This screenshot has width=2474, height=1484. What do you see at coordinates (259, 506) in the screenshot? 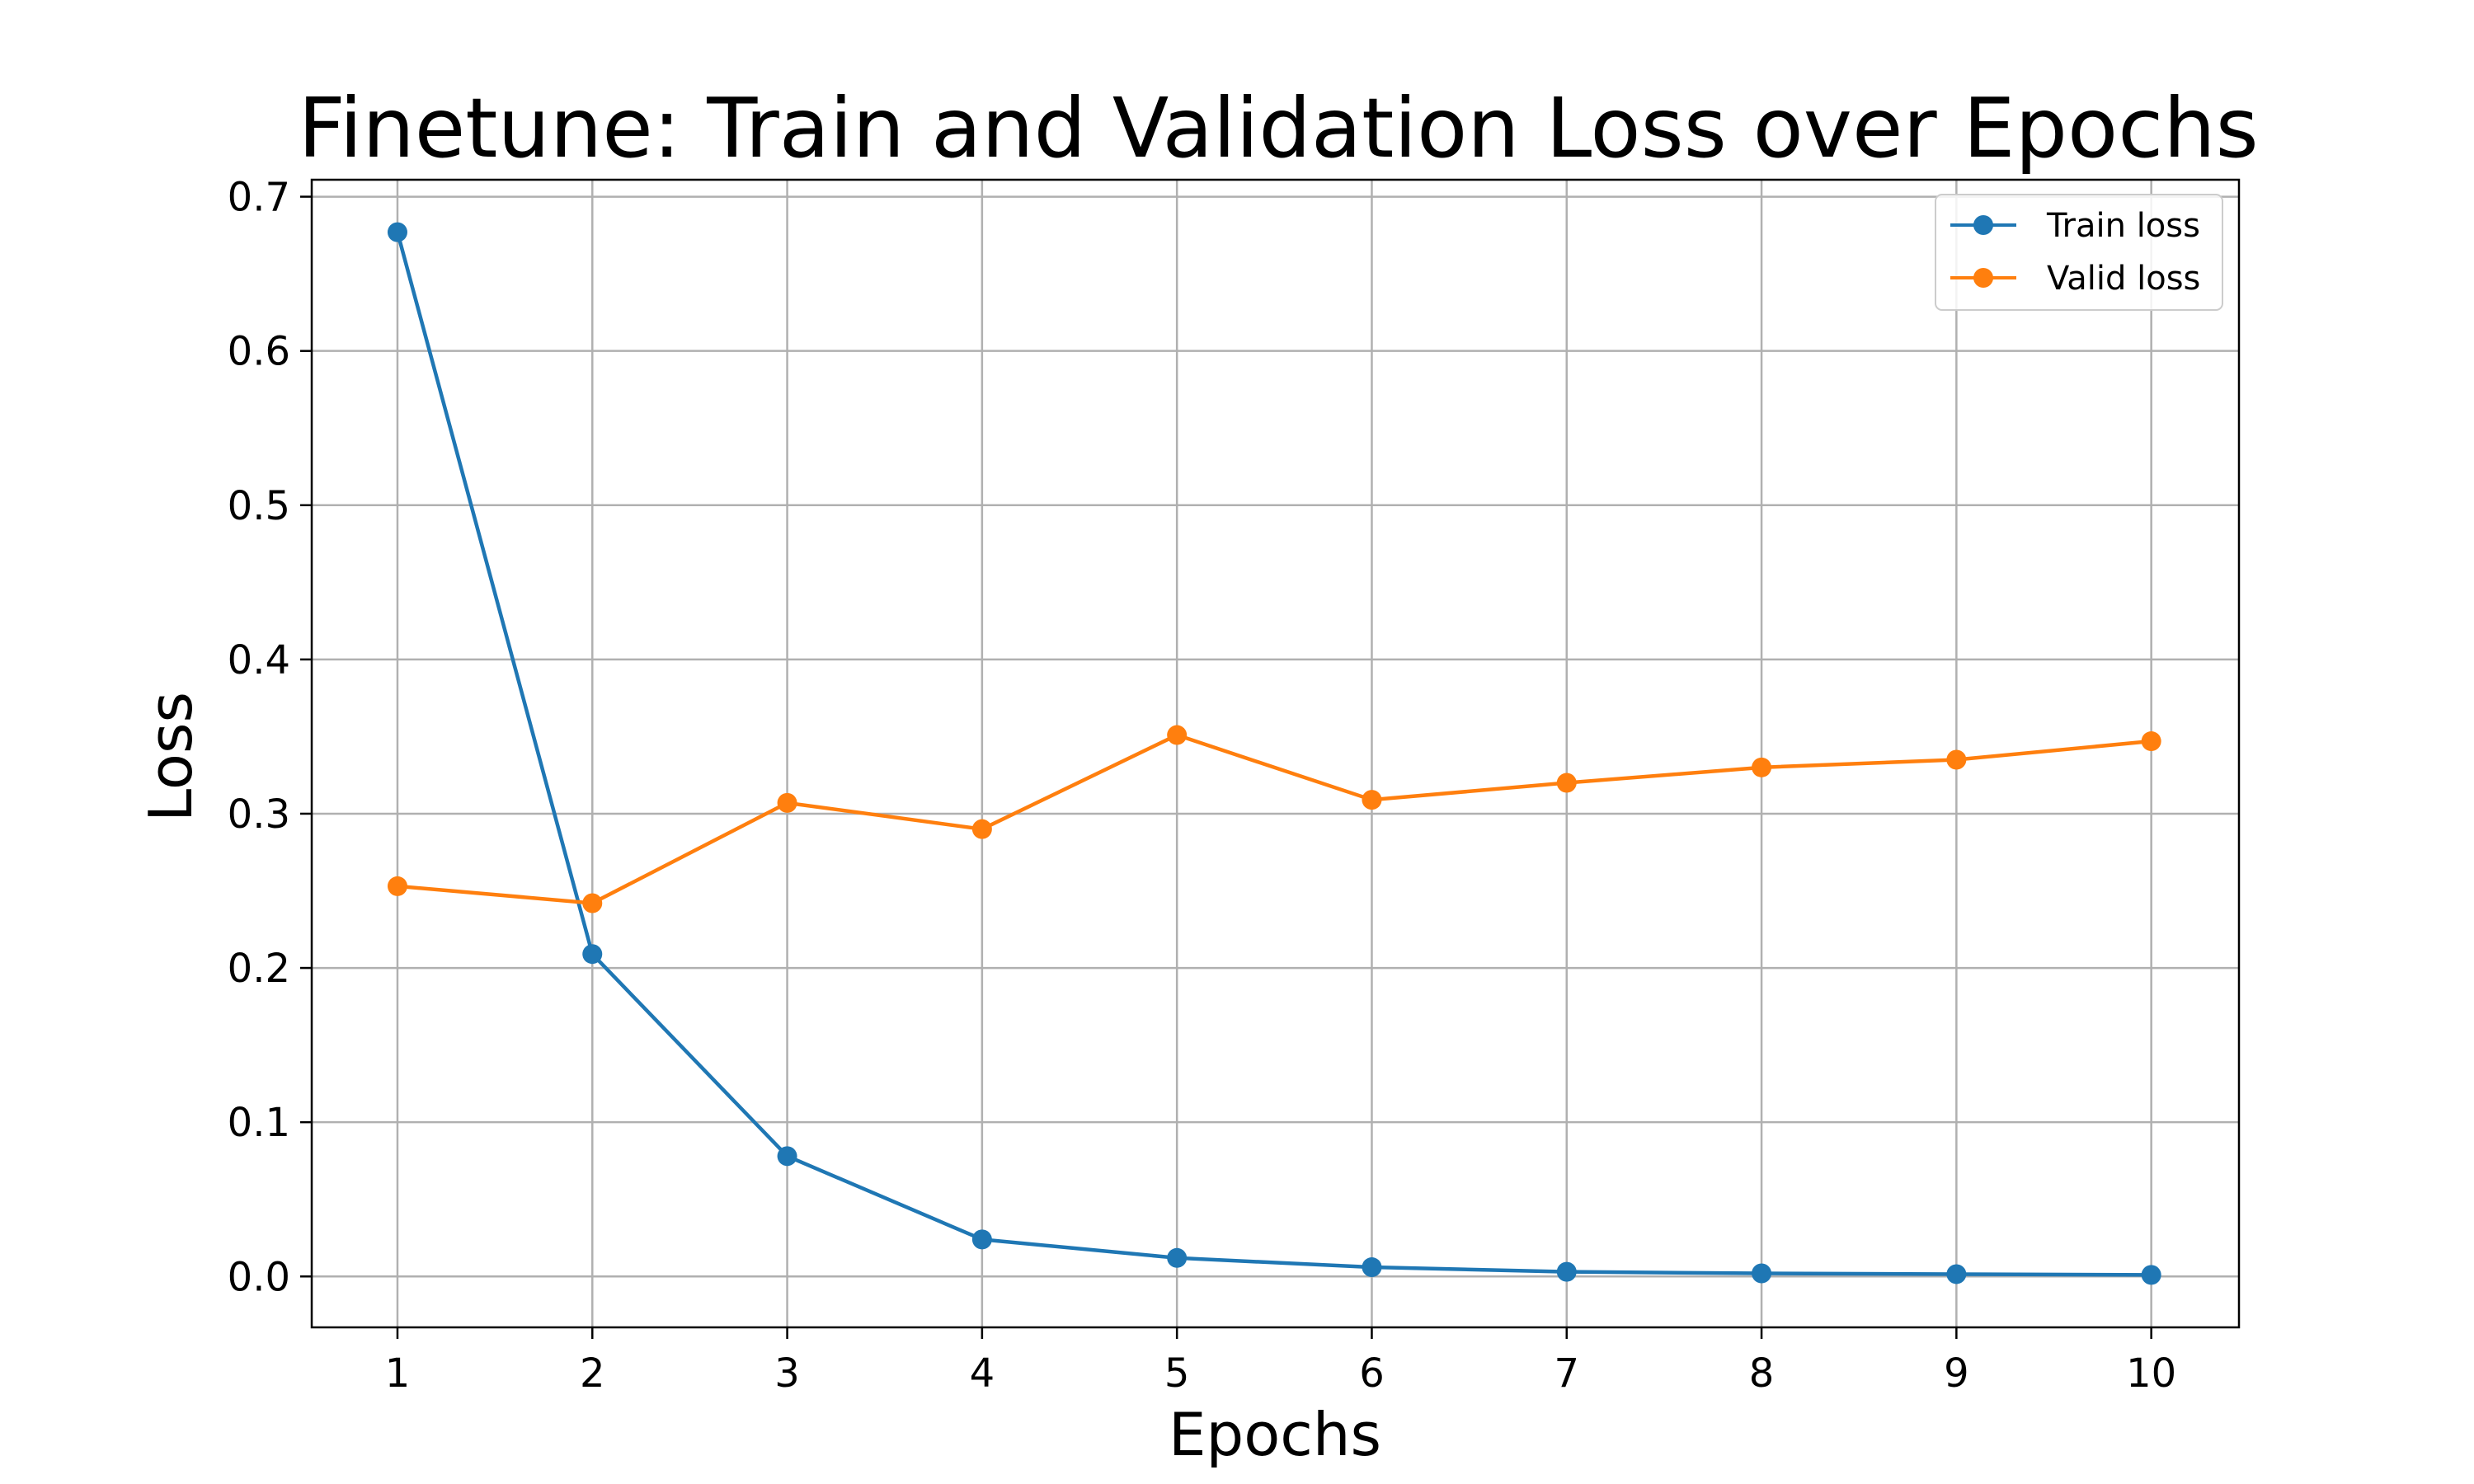
I see `y-tick-label: 0.5` at bounding box center [259, 506].